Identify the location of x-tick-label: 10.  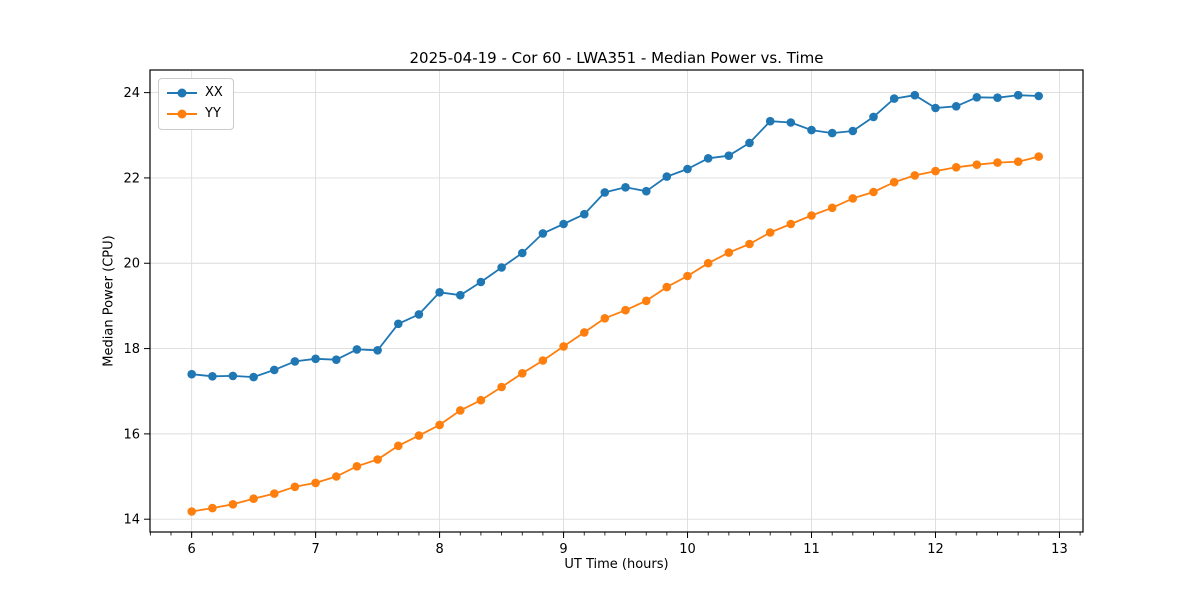
(687, 549).